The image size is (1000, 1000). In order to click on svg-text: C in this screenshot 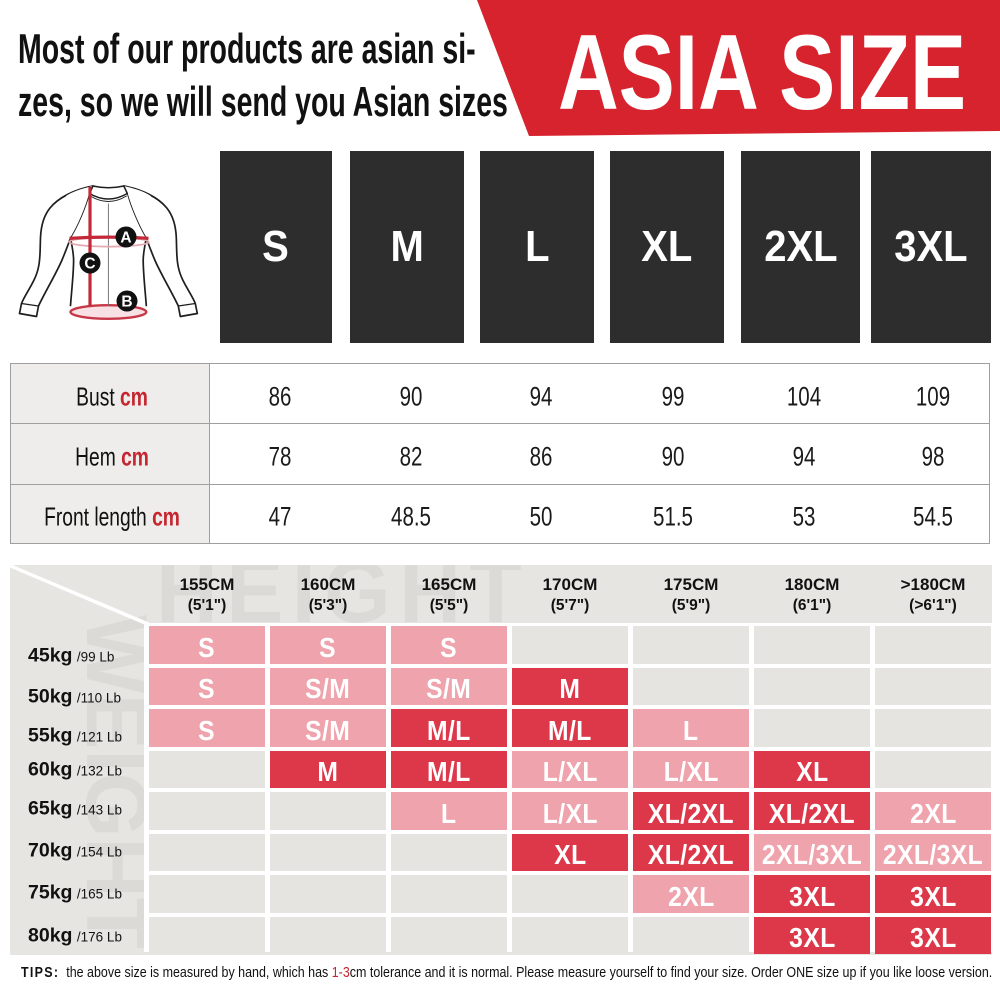, I will do `click(89, 263)`.